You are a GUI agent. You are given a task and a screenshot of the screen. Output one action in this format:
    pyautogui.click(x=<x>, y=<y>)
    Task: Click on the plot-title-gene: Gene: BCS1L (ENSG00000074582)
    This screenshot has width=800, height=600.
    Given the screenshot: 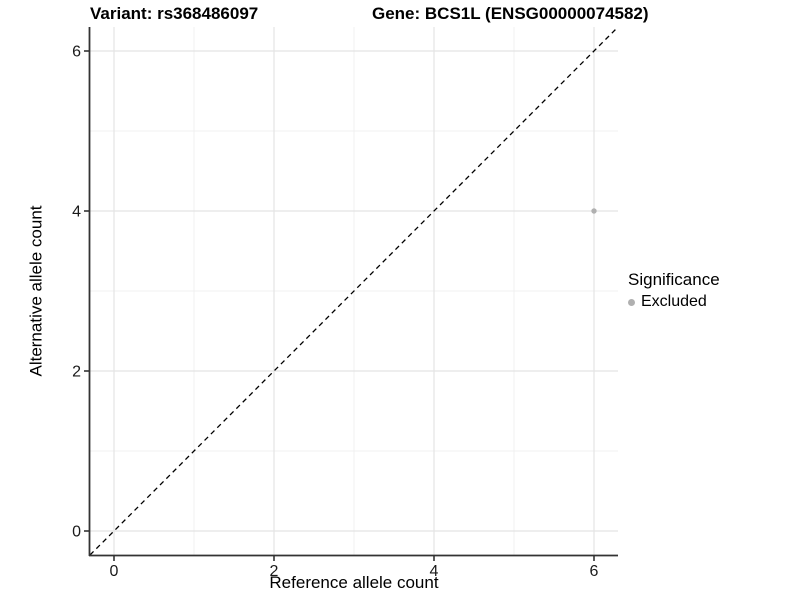 What is the action you would take?
    pyautogui.click(x=510, y=13)
    